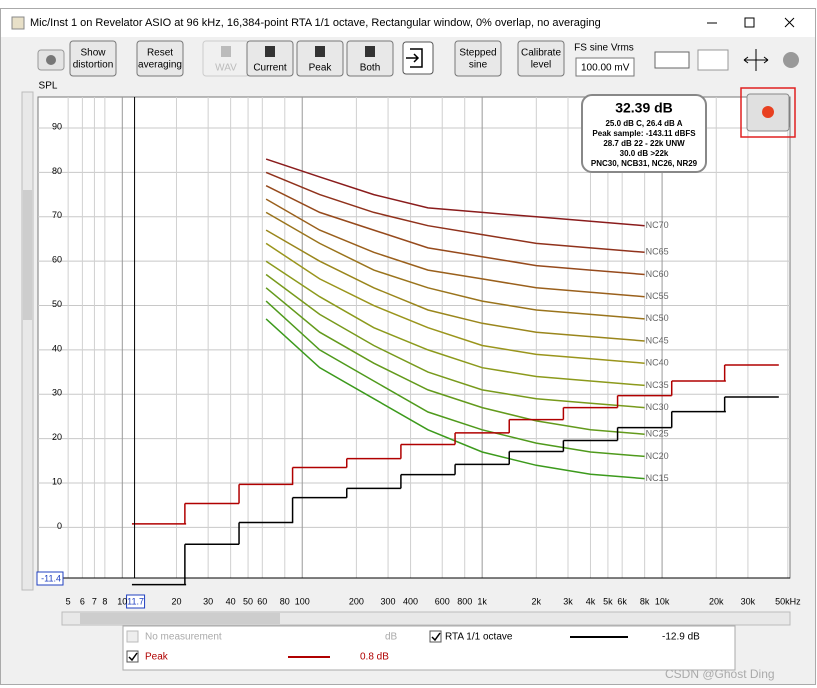  What do you see at coordinates (657, 478) in the screenshot?
I see `nc-label: NC15` at bounding box center [657, 478].